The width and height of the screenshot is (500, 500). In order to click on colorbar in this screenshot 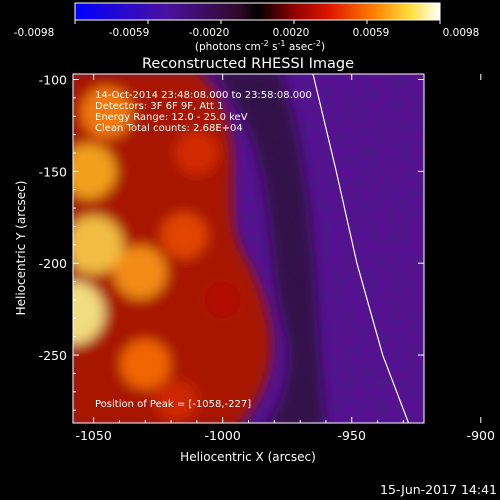, I will do `click(257, 11)`.